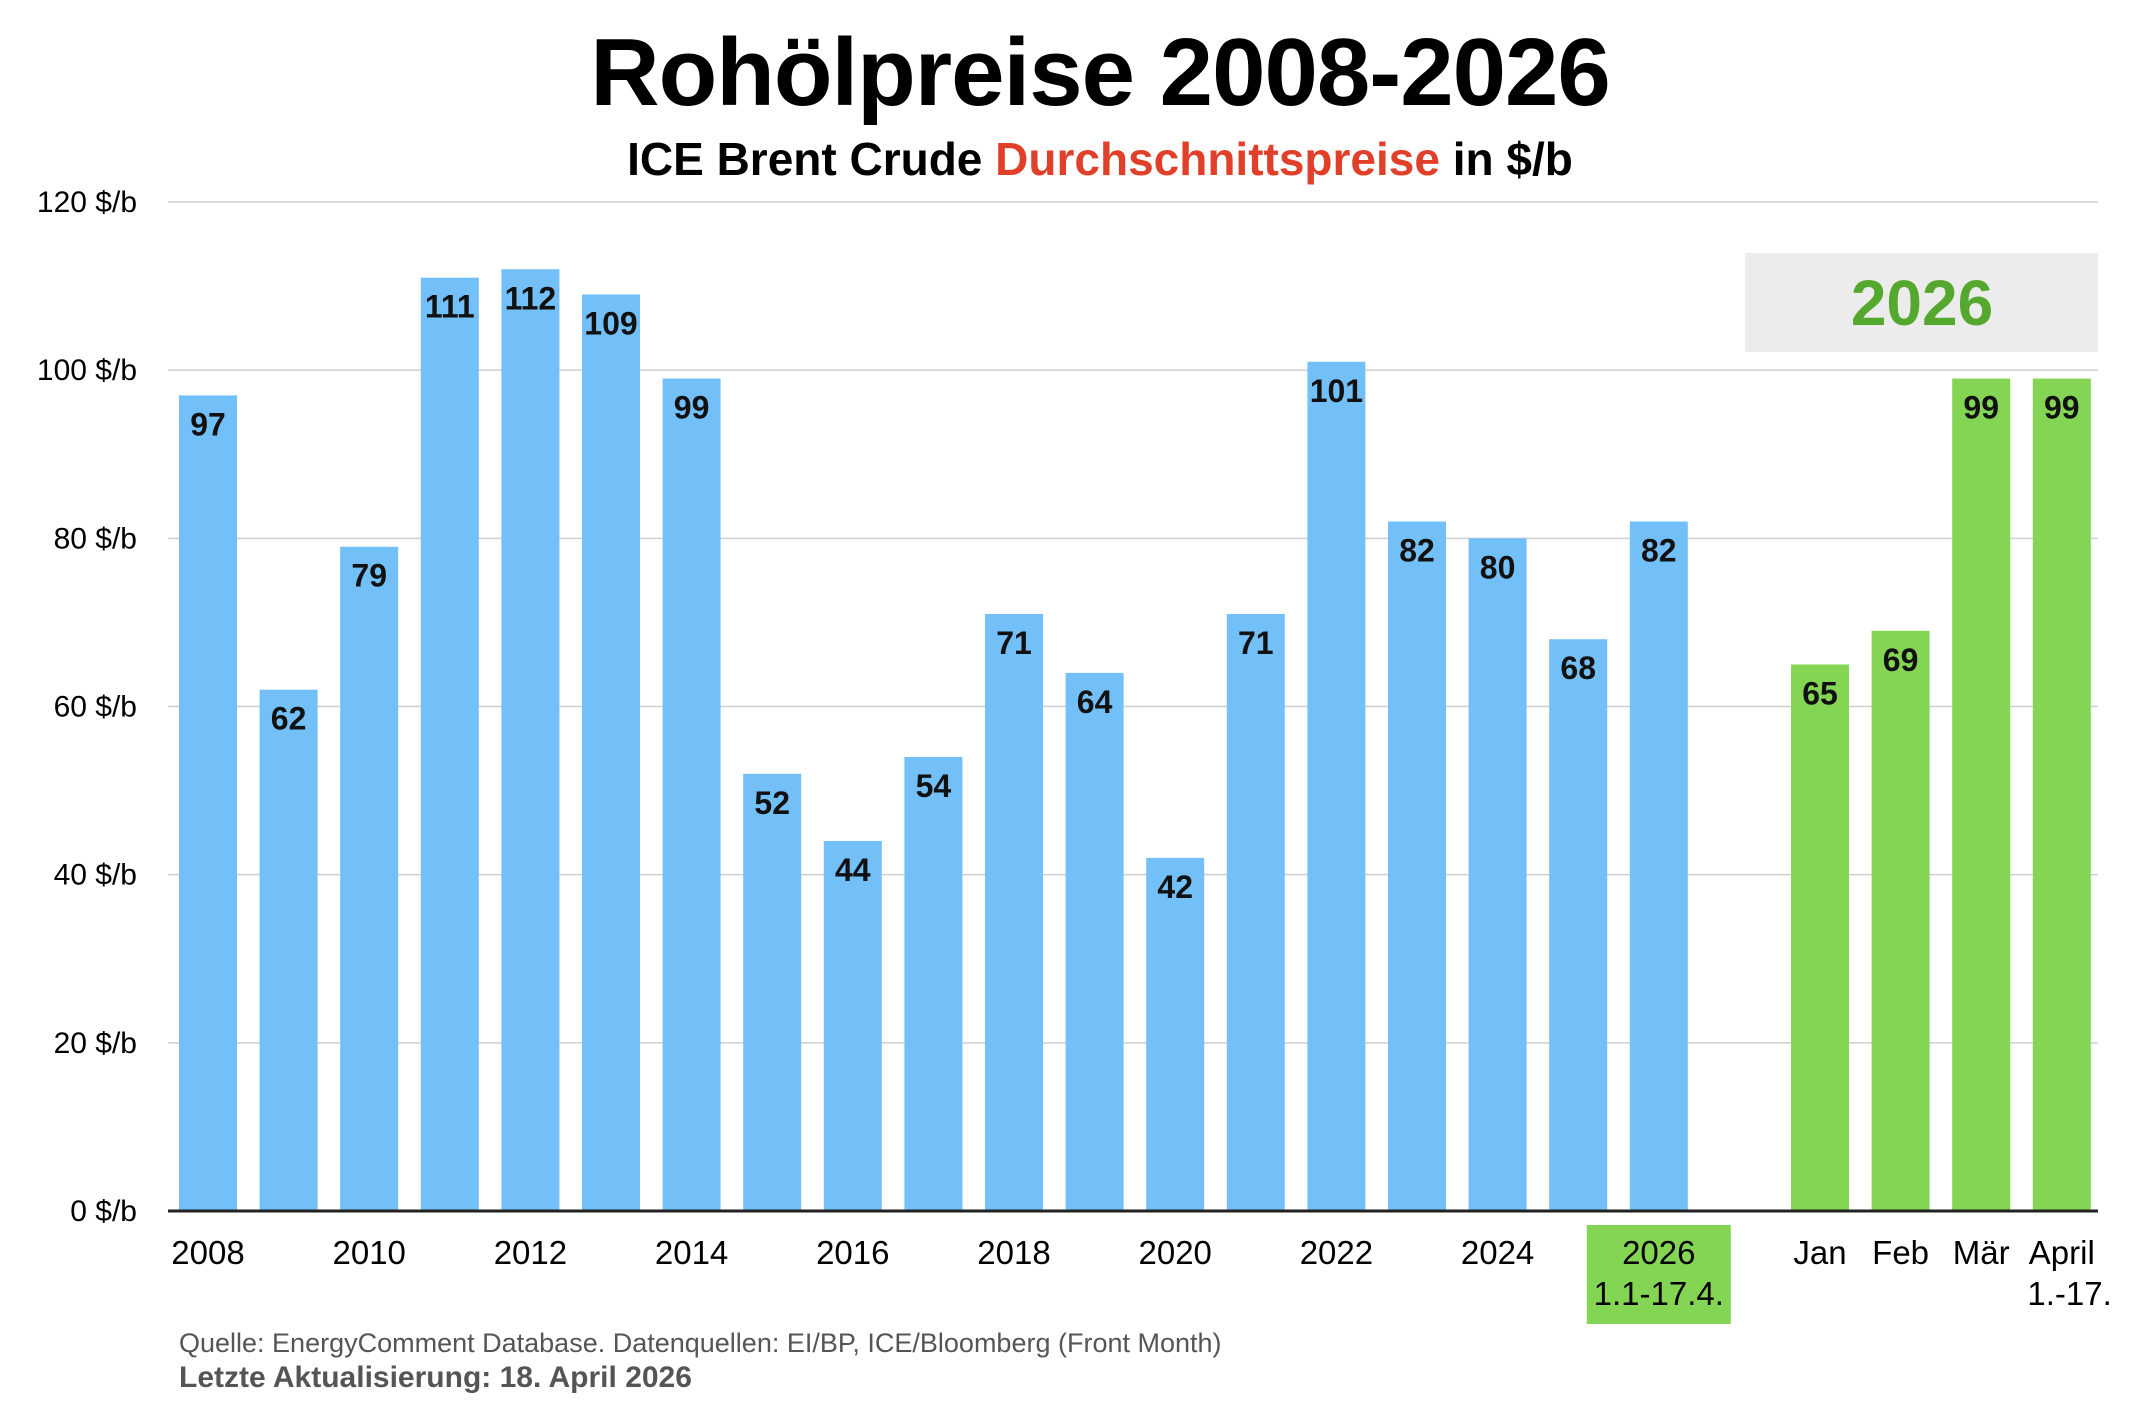  What do you see at coordinates (1658, 1274) in the screenshot?
I see `highlight-label-bg` at bounding box center [1658, 1274].